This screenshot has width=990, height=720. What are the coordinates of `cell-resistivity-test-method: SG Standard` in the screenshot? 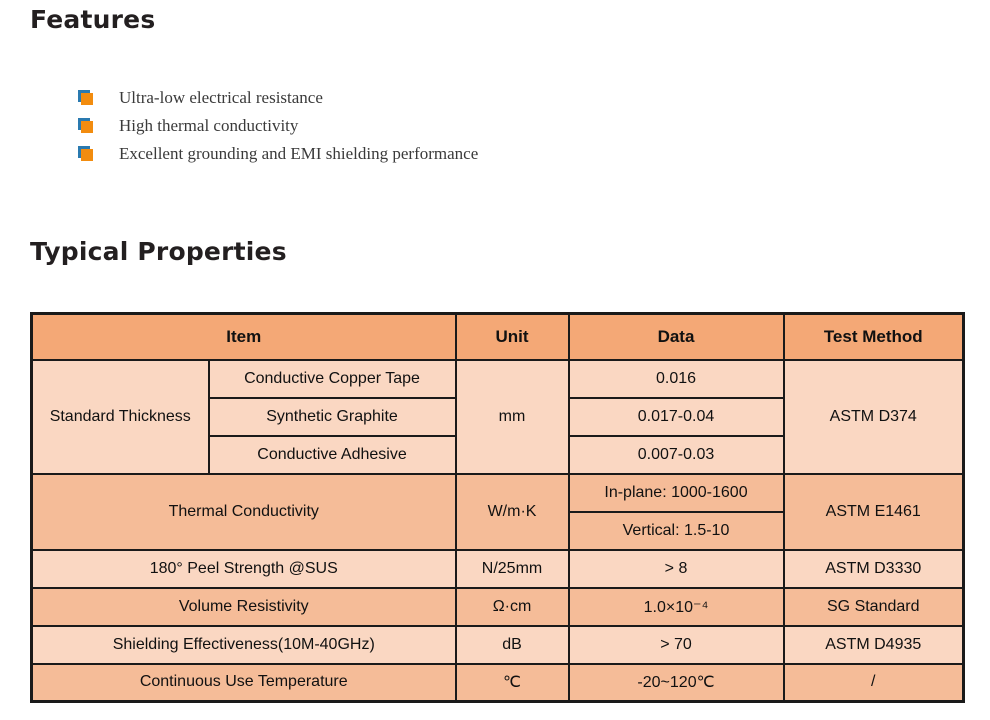 It's located at (873, 606).